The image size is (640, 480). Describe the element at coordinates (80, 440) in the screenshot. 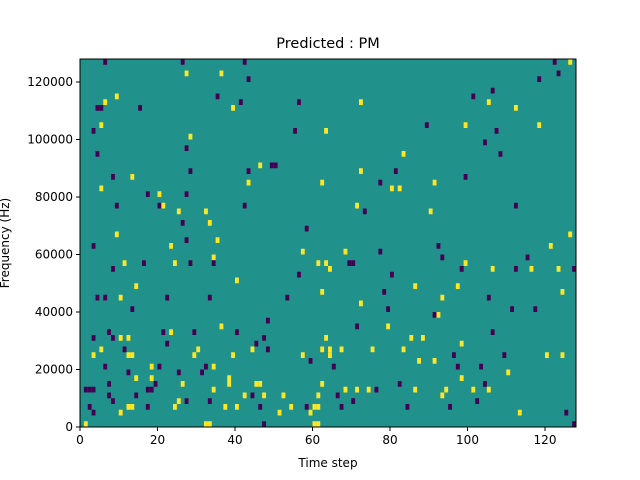

I see `x-tick-label: 0` at that location.